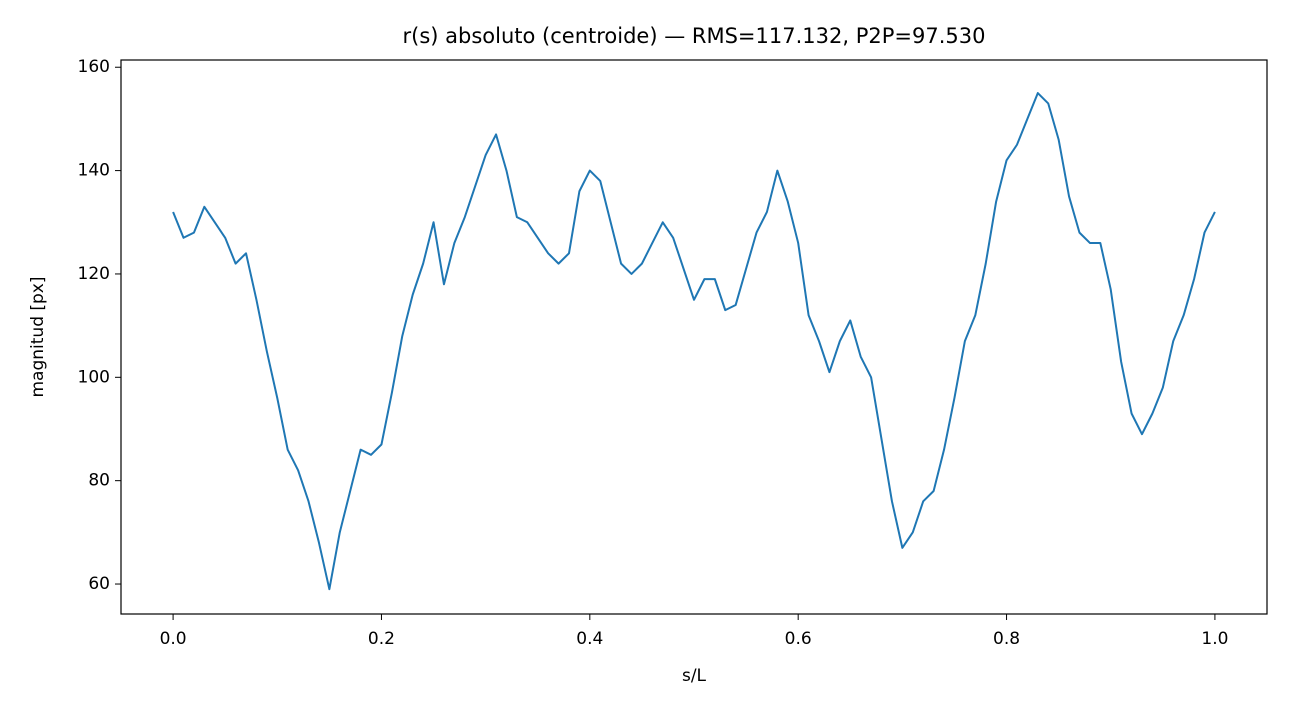  Describe the element at coordinates (94, 377) in the screenshot. I see `y-tick-label: 100` at that location.